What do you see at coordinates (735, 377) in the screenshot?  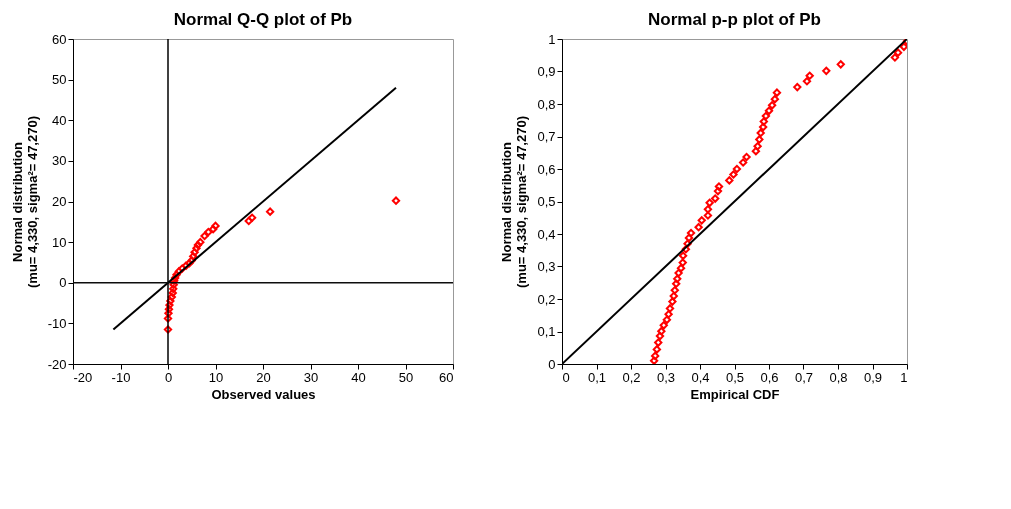 I see `x-tick-label: 0,5` at bounding box center [735, 377].